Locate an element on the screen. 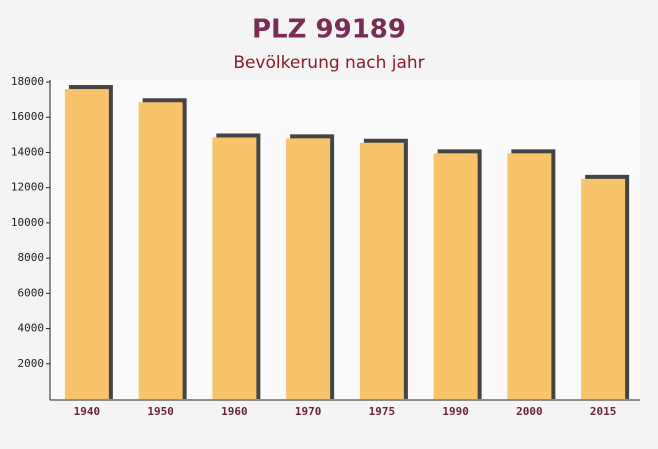  x-tick-label: 1960 is located at coordinates (234, 411).